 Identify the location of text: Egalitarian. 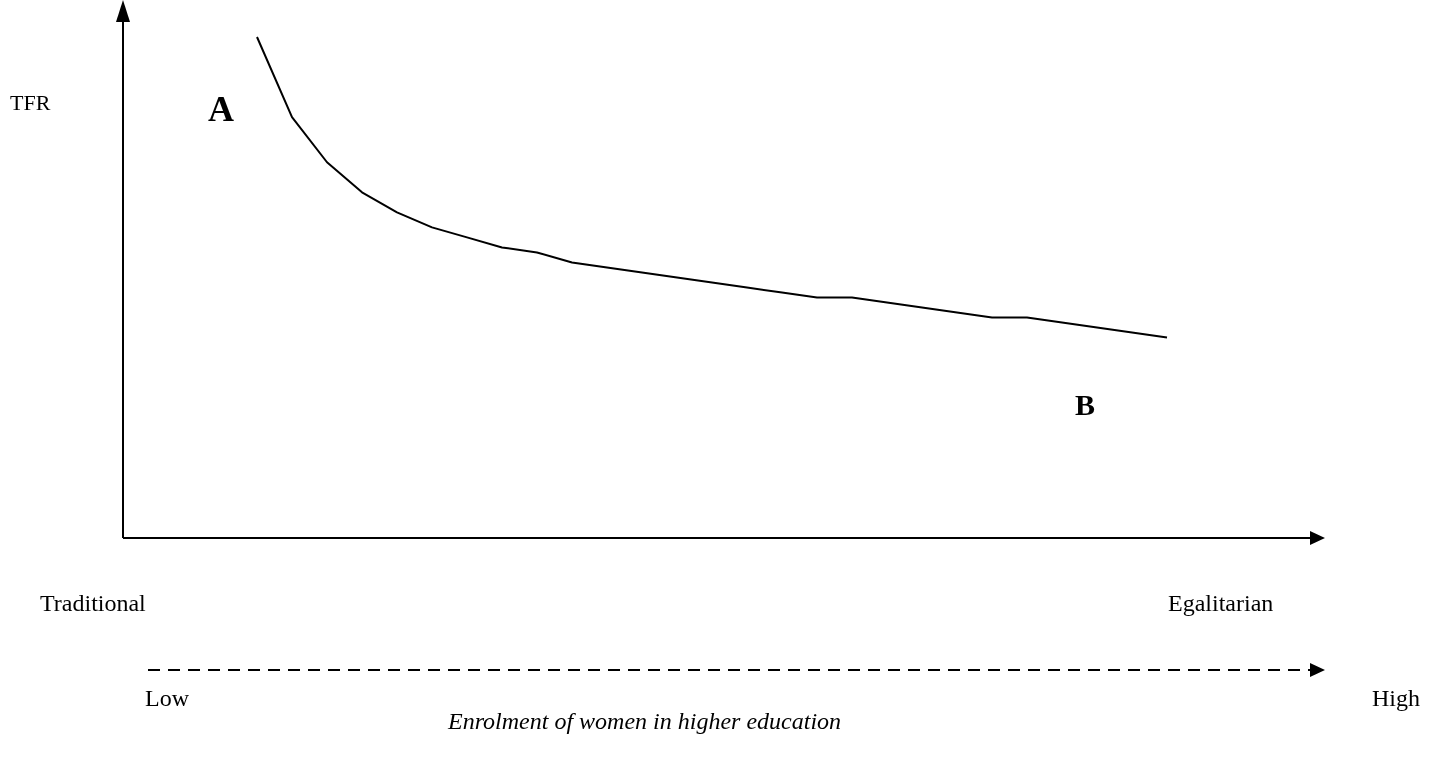
(1221, 603).